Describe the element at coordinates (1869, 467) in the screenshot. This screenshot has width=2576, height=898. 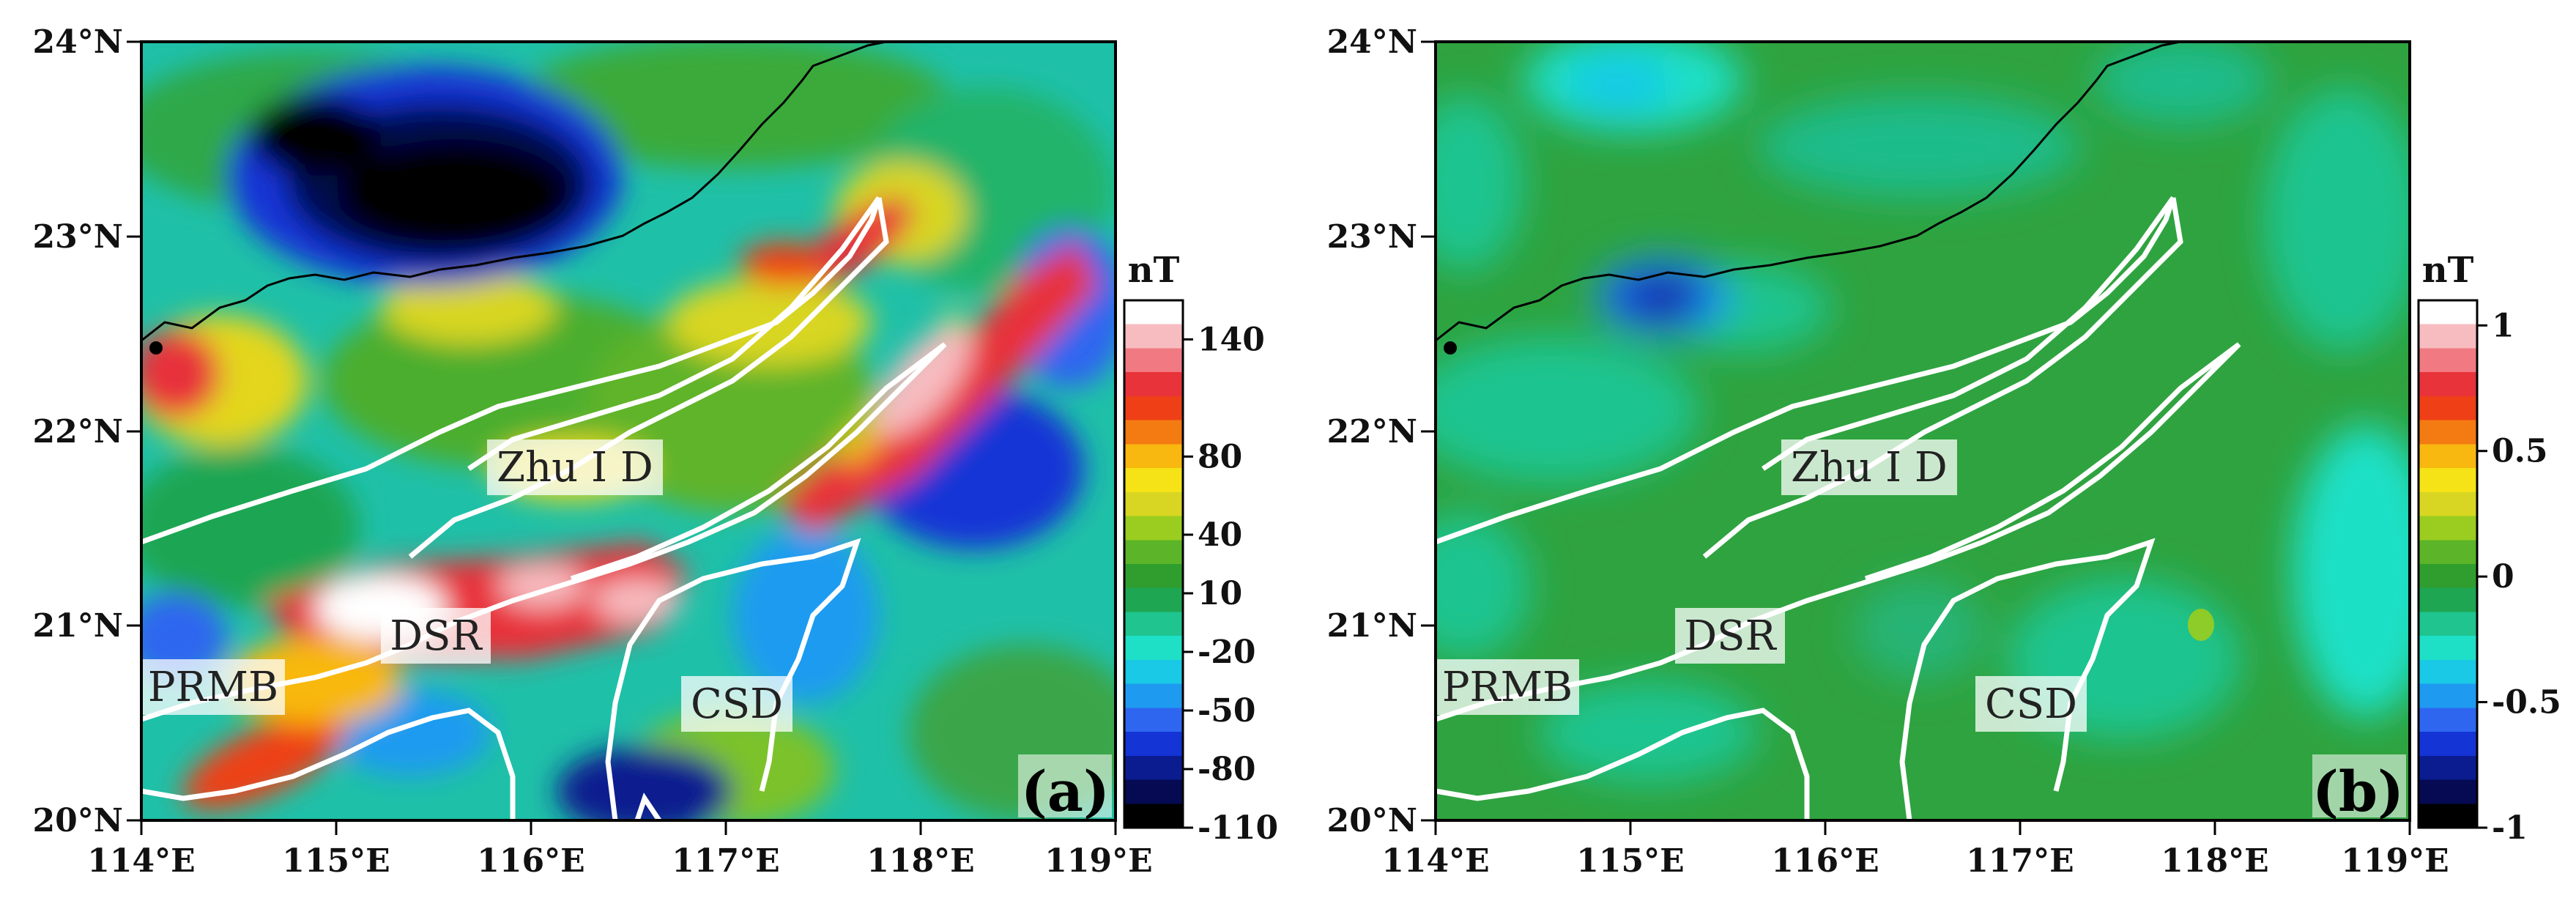
I see `label-zhu-i-d-b: Zhu I D` at that location.